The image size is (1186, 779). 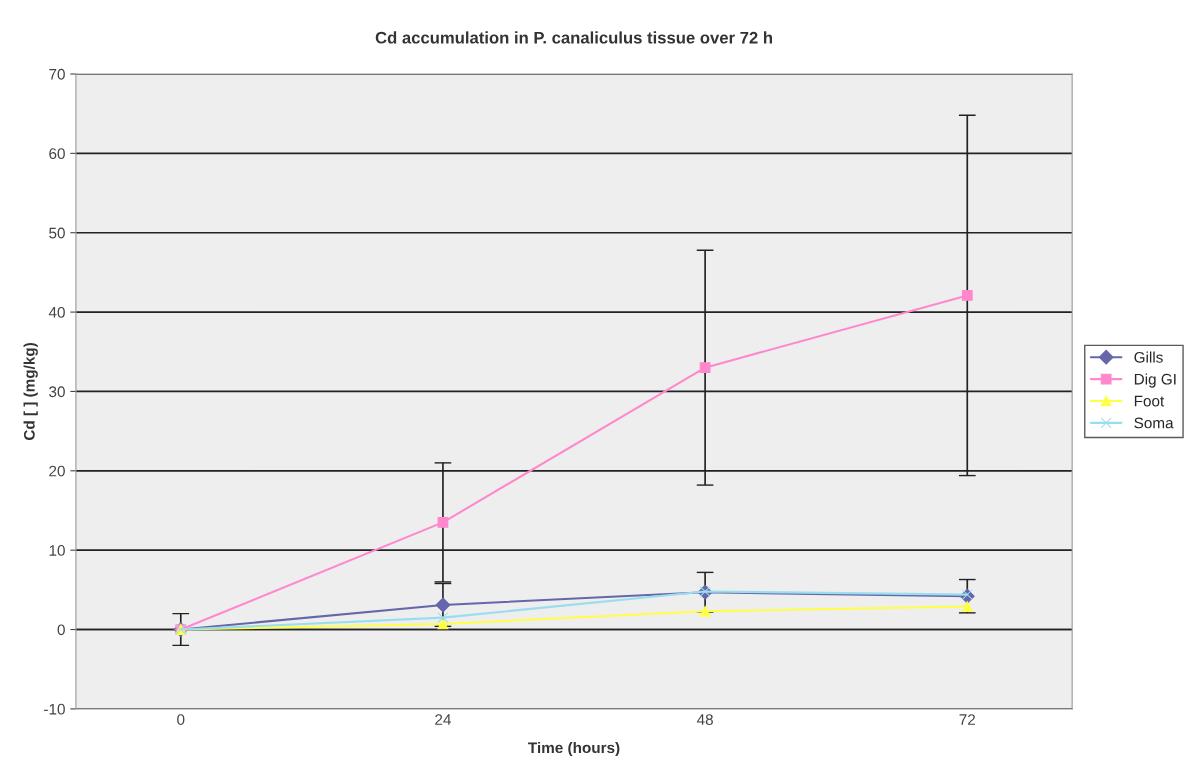 What do you see at coordinates (1154, 423) in the screenshot?
I see `legend-label: Soma` at bounding box center [1154, 423].